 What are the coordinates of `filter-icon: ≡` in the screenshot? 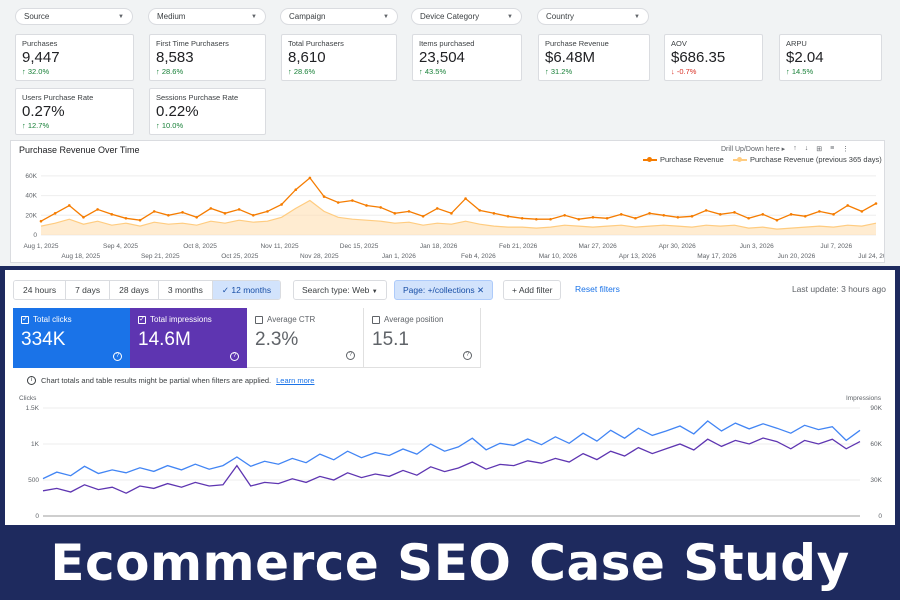 It's located at (832, 148).